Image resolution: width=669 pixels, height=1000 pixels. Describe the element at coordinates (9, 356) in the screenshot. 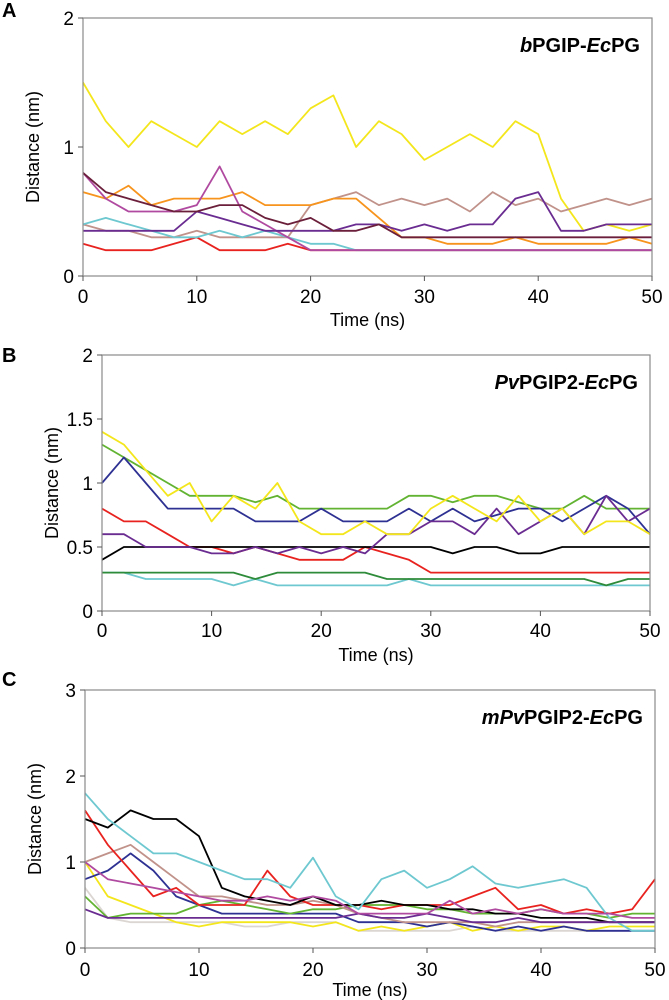

I see `panel-label: B` at that location.